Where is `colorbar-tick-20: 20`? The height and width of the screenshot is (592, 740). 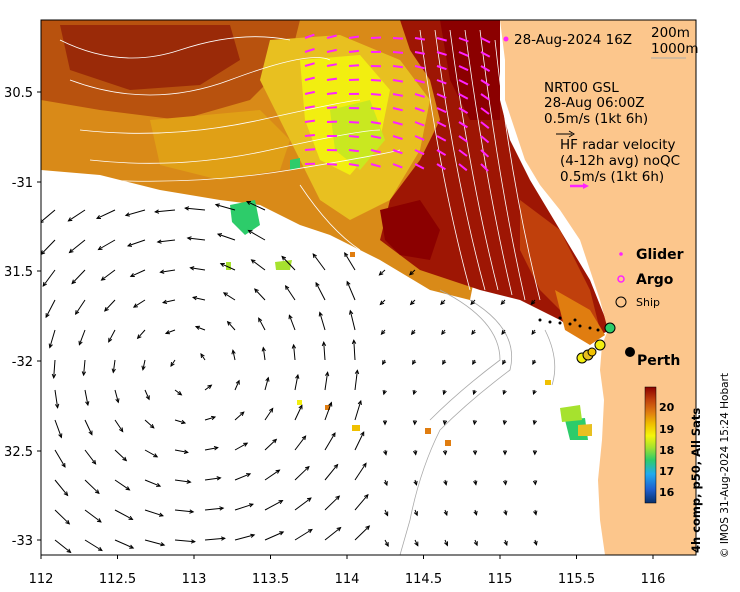
colorbar-tick-20: 20 is located at coordinates (667, 407).